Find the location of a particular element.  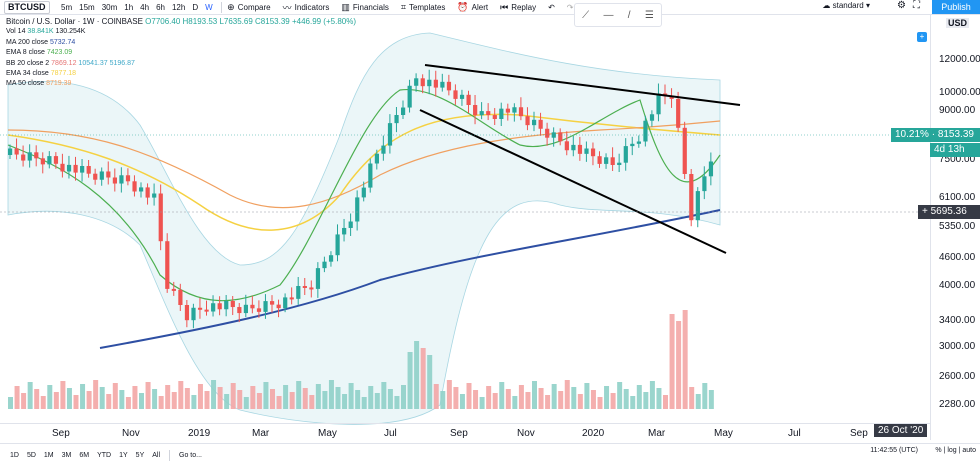

range-5y: 5Y is located at coordinates (140, 455).